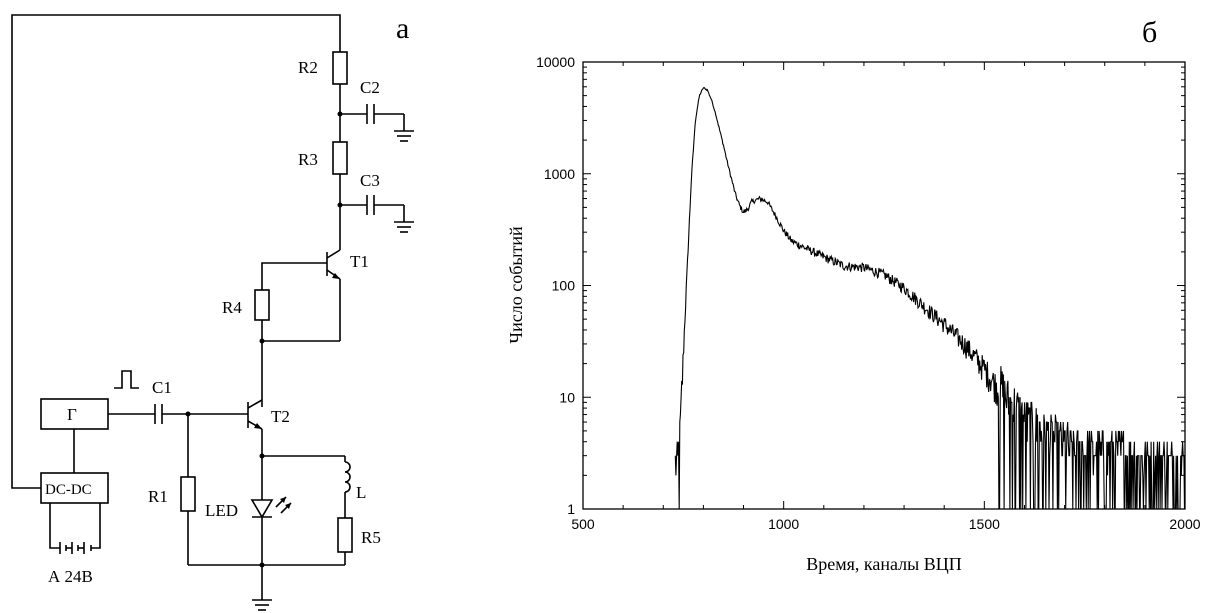  I want to click on y-tick-label: 100, so click(564, 286).